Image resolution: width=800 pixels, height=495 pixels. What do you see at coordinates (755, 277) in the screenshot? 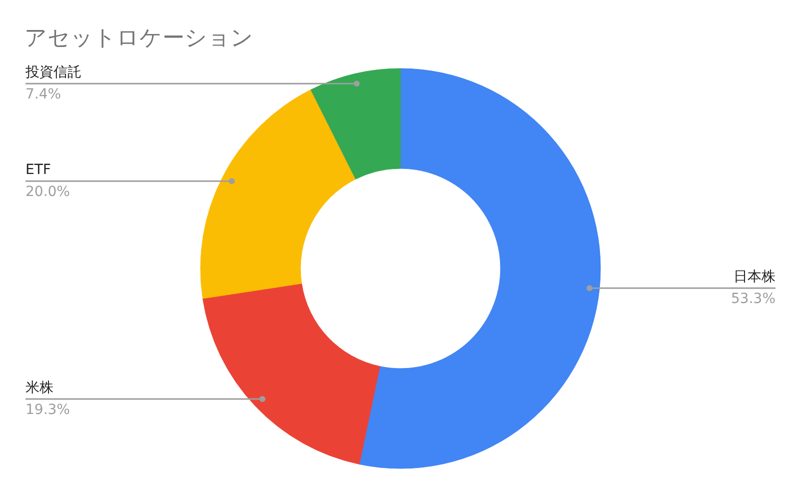
I see `slice-label: 日本株` at bounding box center [755, 277].